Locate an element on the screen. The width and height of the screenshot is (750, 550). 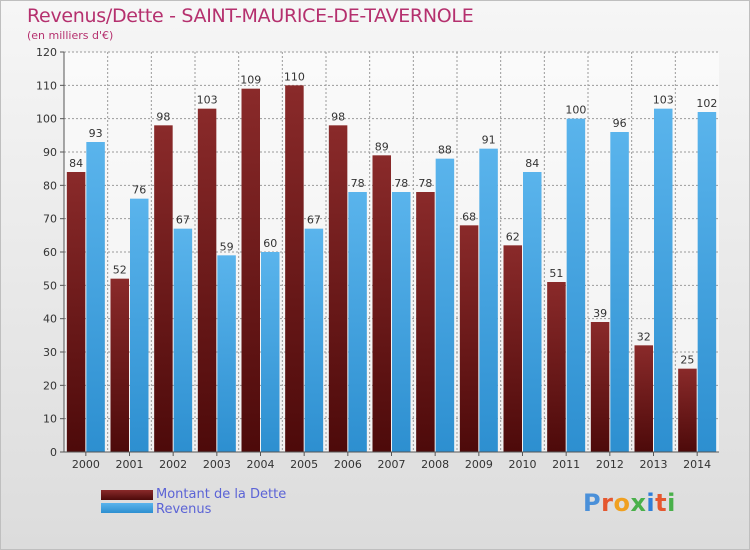
data-label: 25 is located at coordinates (687, 360).